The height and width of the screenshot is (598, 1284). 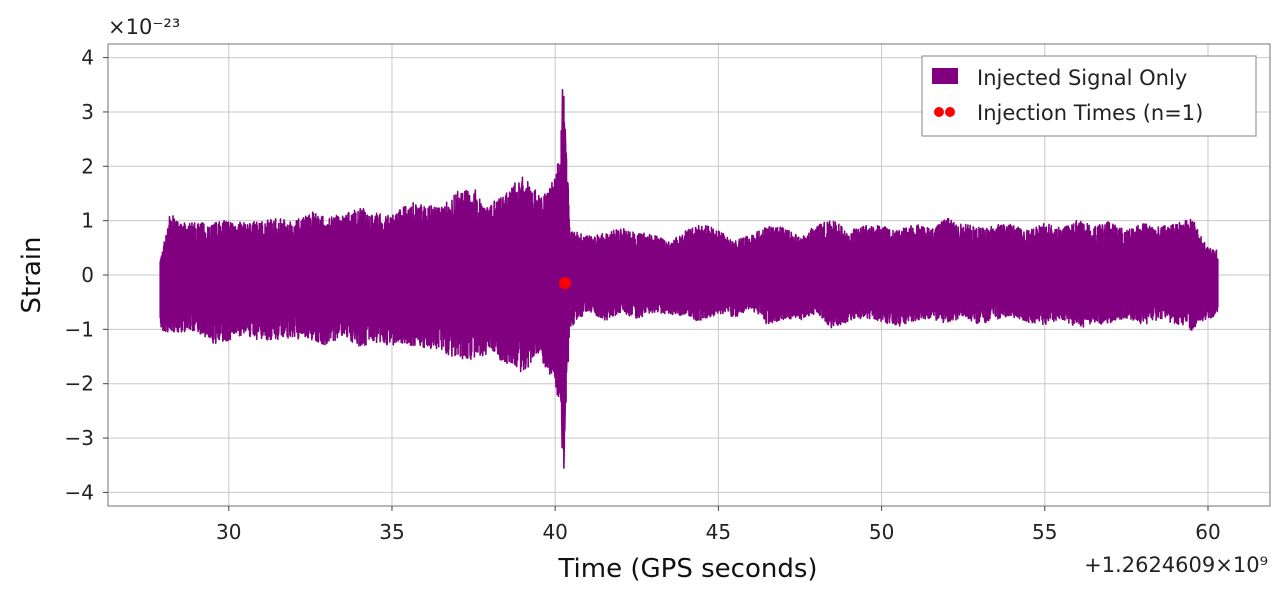 What do you see at coordinates (881, 532) in the screenshot?
I see `x-tick-label: 50` at bounding box center [881, 532].